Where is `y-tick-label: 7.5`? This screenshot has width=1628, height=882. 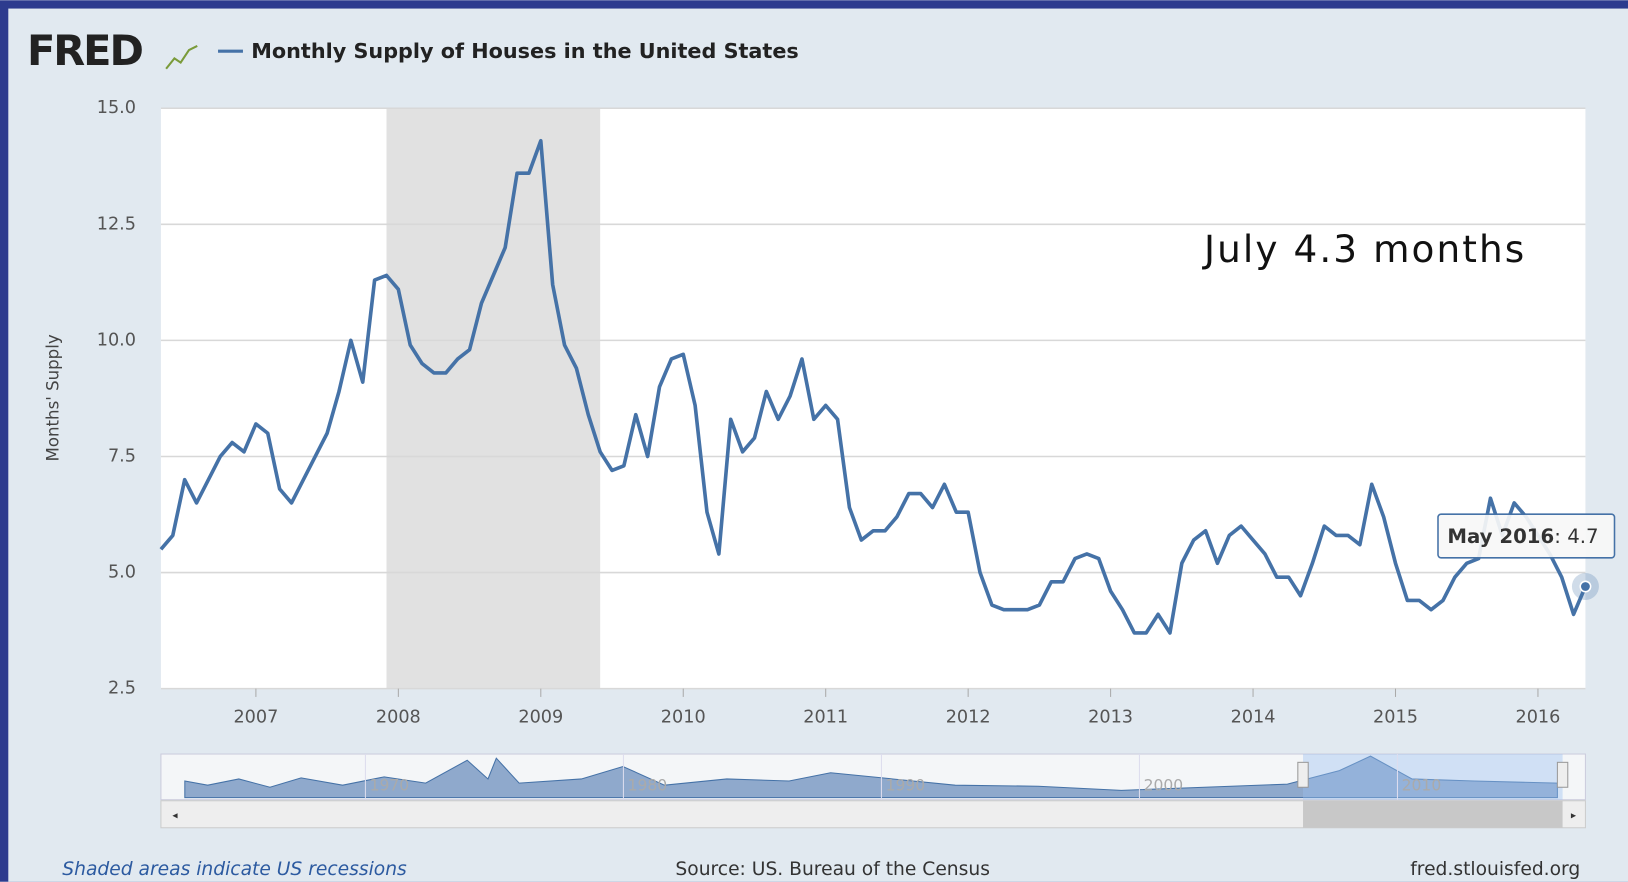
y-tick-label: 7.5 is located at coordinates (122, 456).